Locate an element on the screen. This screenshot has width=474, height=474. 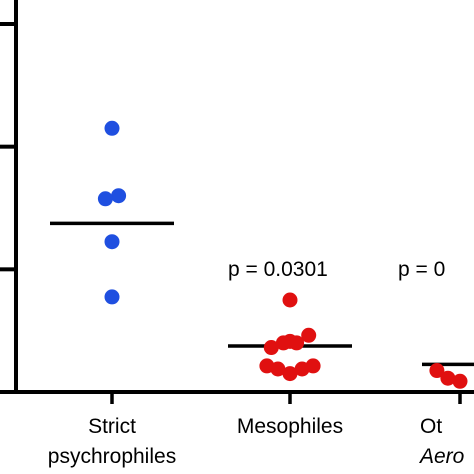
p-value-annotations: p = 0.0301 p = 0 is located at coordinates (336, 269).